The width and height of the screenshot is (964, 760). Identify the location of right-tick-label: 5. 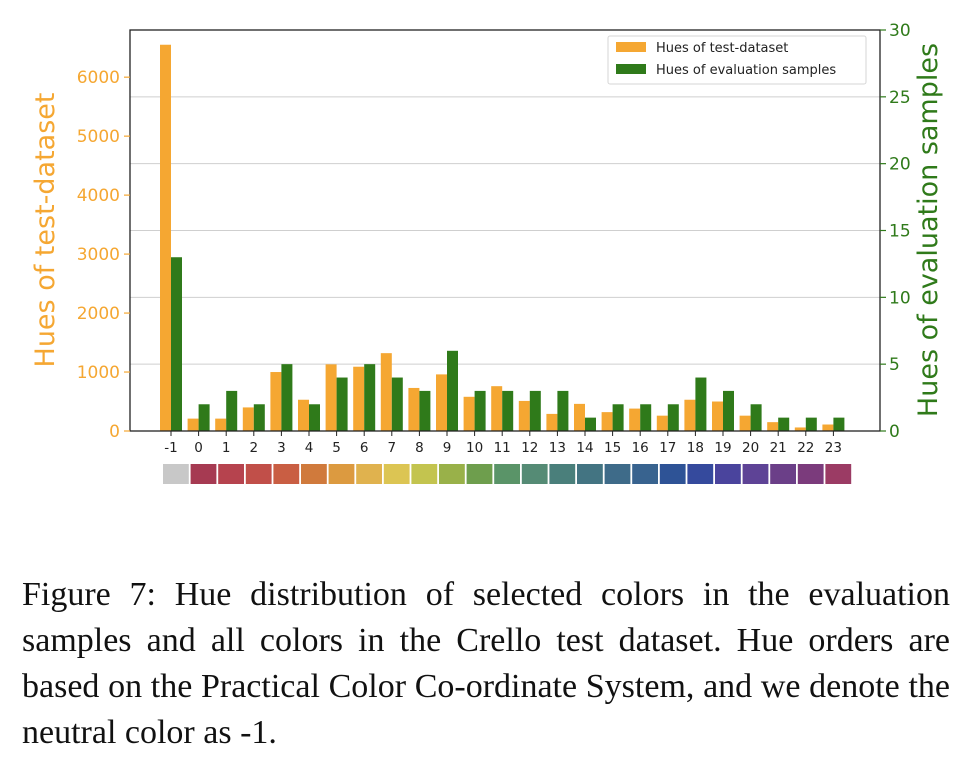
(894, 365).